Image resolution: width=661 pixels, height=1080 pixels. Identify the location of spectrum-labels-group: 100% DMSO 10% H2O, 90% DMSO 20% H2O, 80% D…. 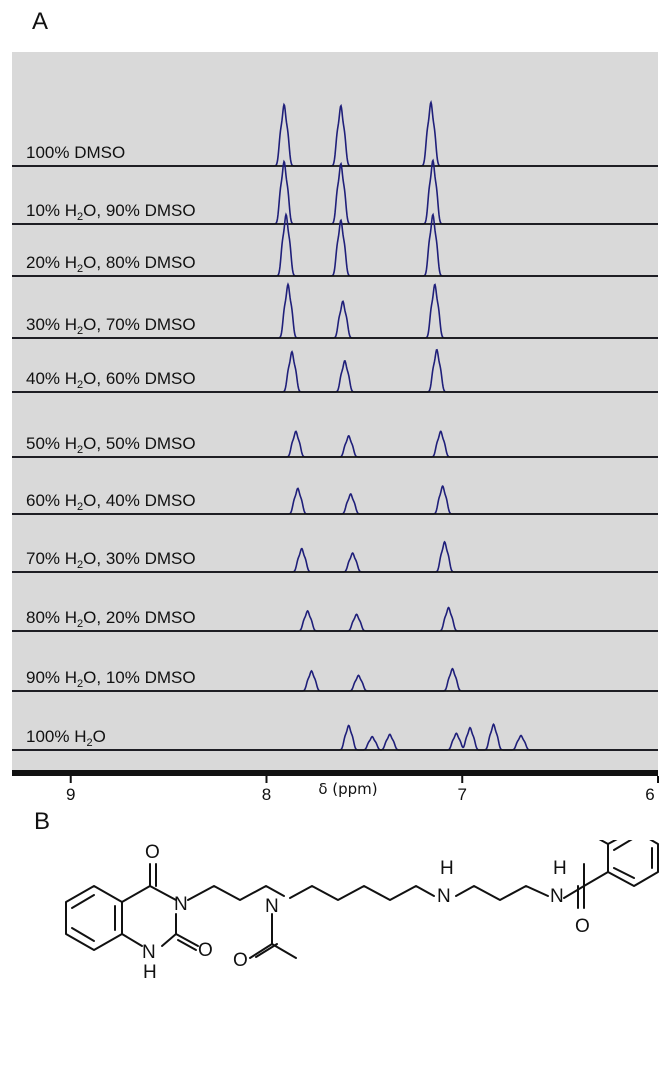
(111, 446).